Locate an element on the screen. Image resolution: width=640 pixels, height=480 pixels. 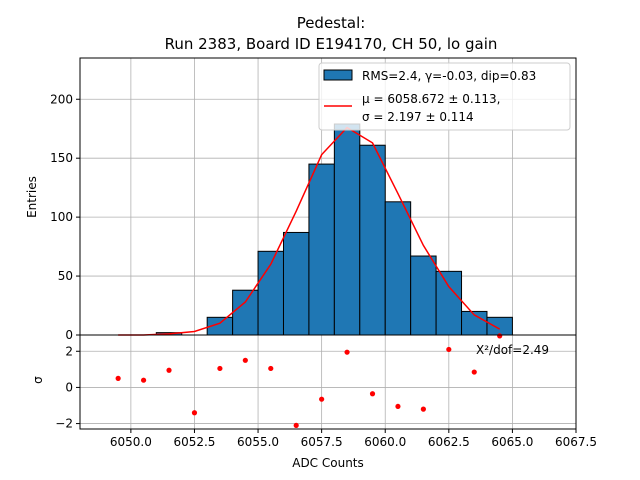
y-axis-label-entries: Entries is located at coordinates (32, 197).